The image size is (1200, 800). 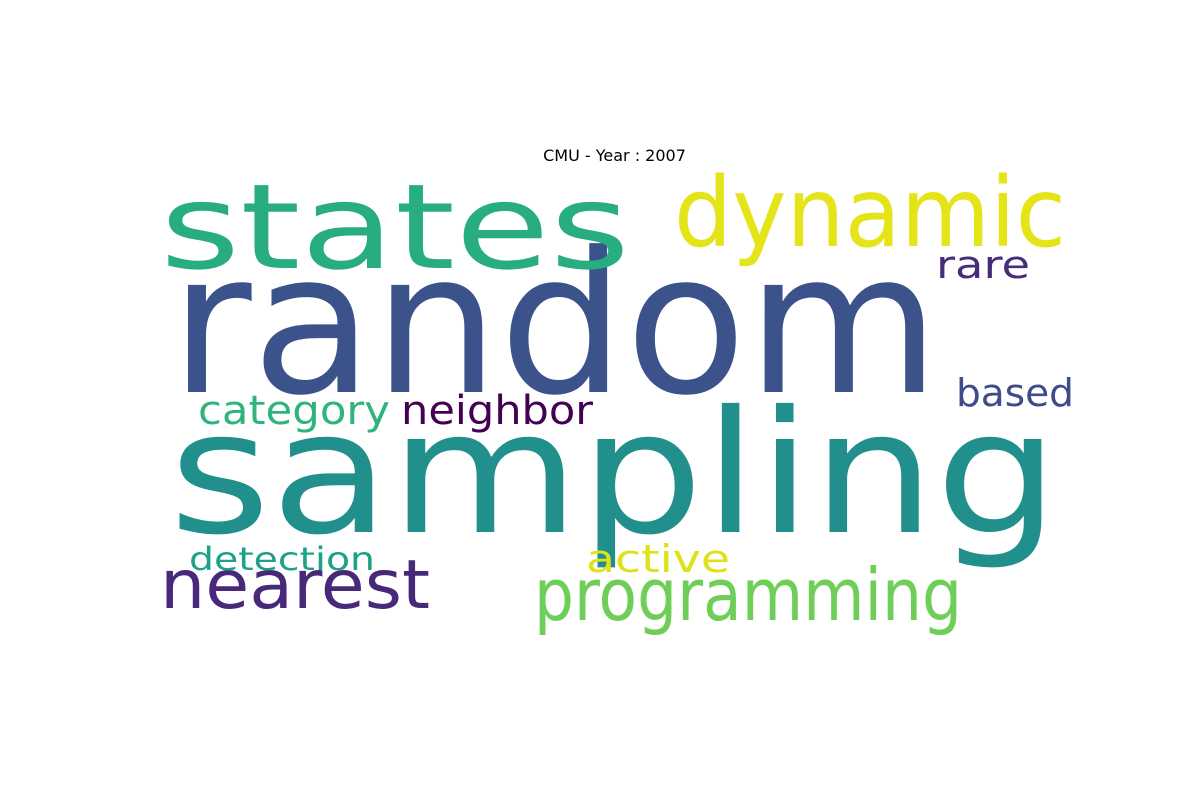 I want to click on figure-title: CMU - Year : 2007, so click(x=614, y=155).